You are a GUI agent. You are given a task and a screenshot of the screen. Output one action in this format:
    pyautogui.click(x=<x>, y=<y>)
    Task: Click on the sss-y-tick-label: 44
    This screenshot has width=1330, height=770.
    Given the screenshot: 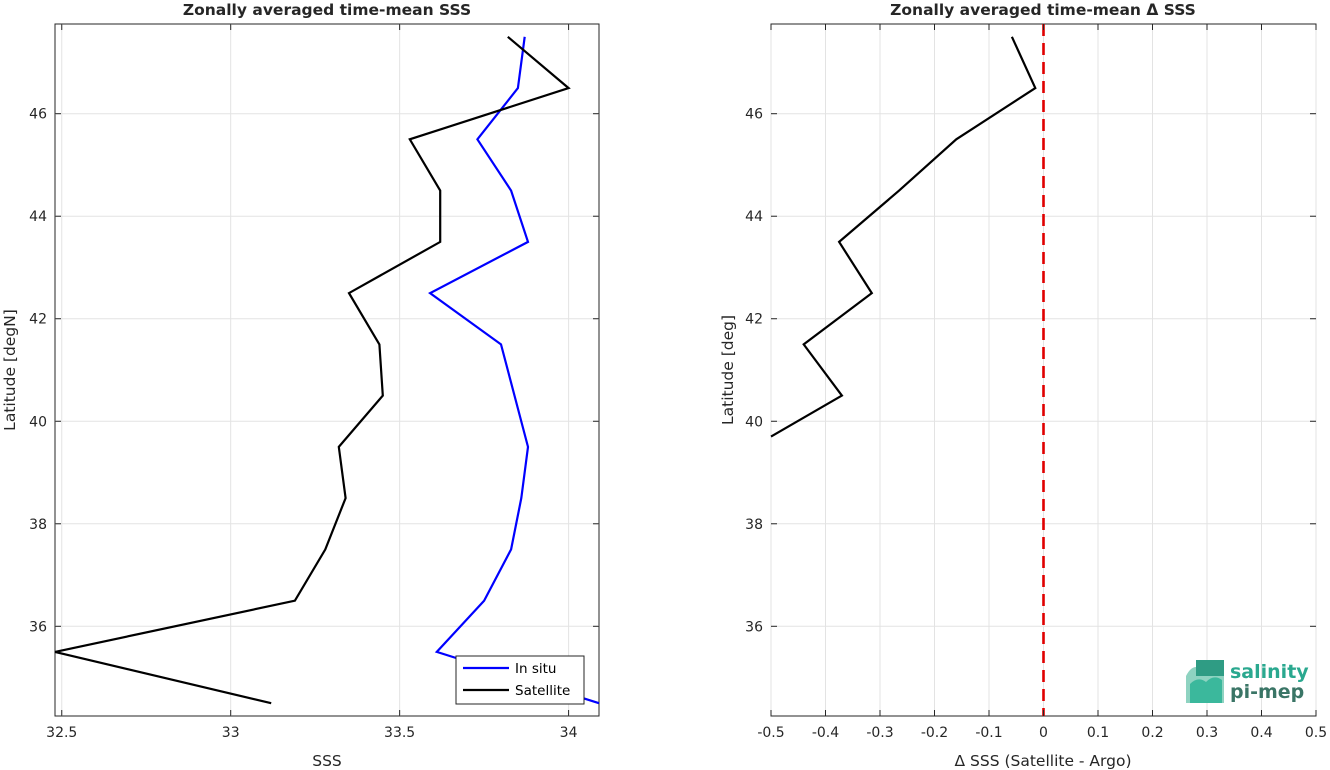 What is the action you would take?
    pyautogui.click(x=38, y=217)
    